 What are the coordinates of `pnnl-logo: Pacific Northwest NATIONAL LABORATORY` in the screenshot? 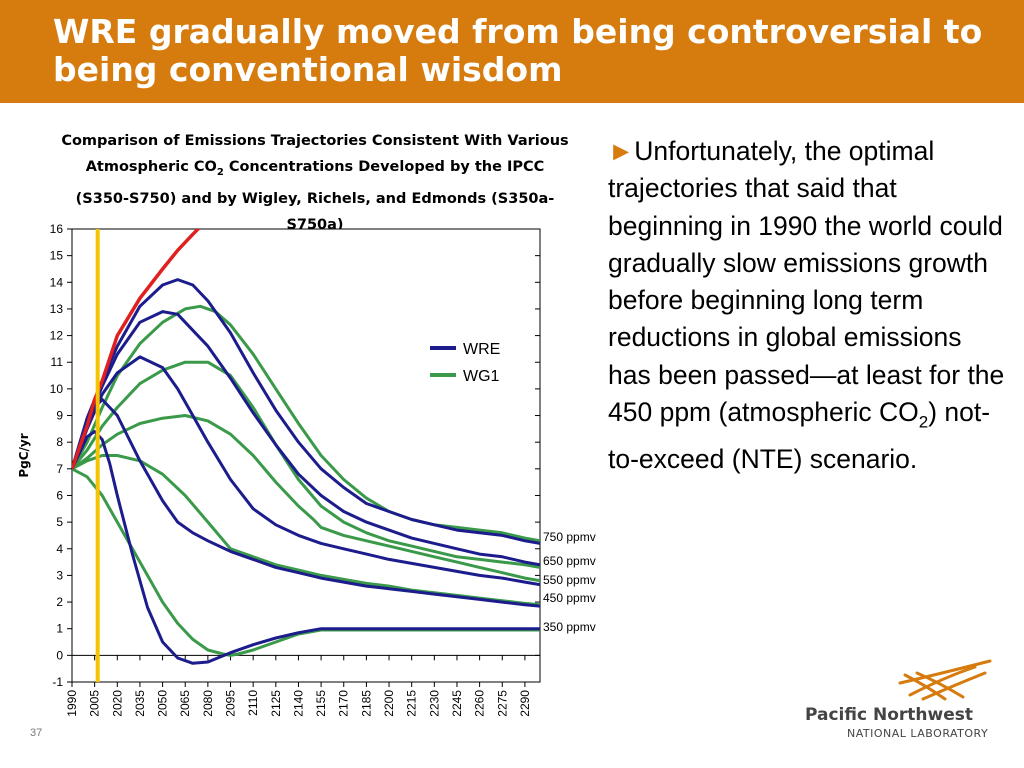 It's located at (905, 700).